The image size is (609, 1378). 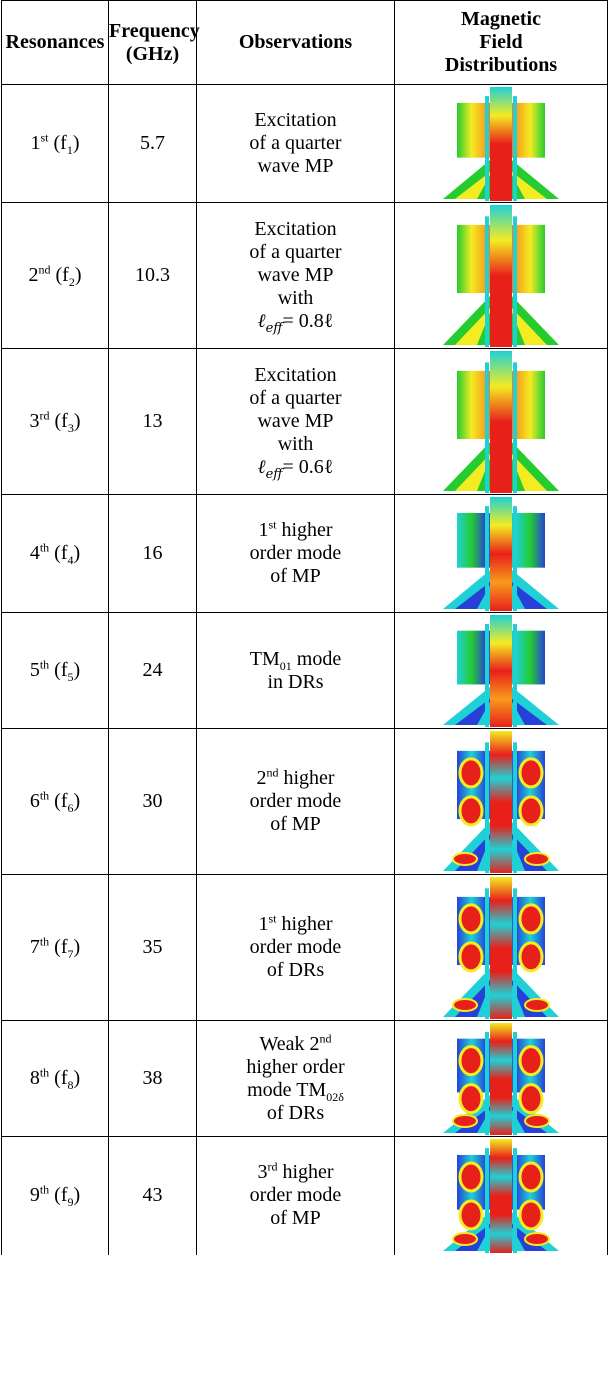 What do you see at coordinates (295, 553) in the screenshot?
I see `observation-cell: 1st higher order mode of MP` at bounding box center [295, 553].